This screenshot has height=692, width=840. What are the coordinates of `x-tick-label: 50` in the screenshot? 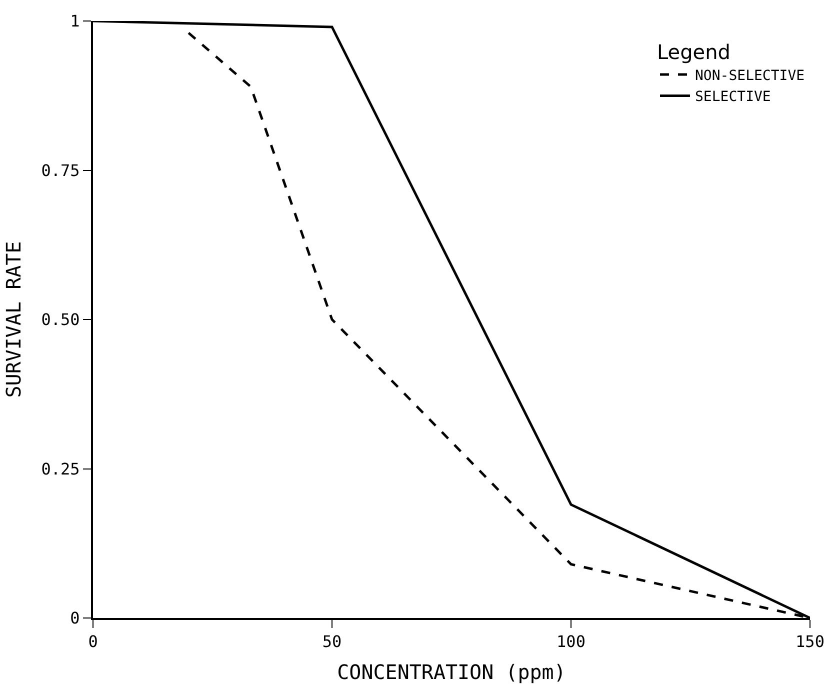 It's located at (332, 642).